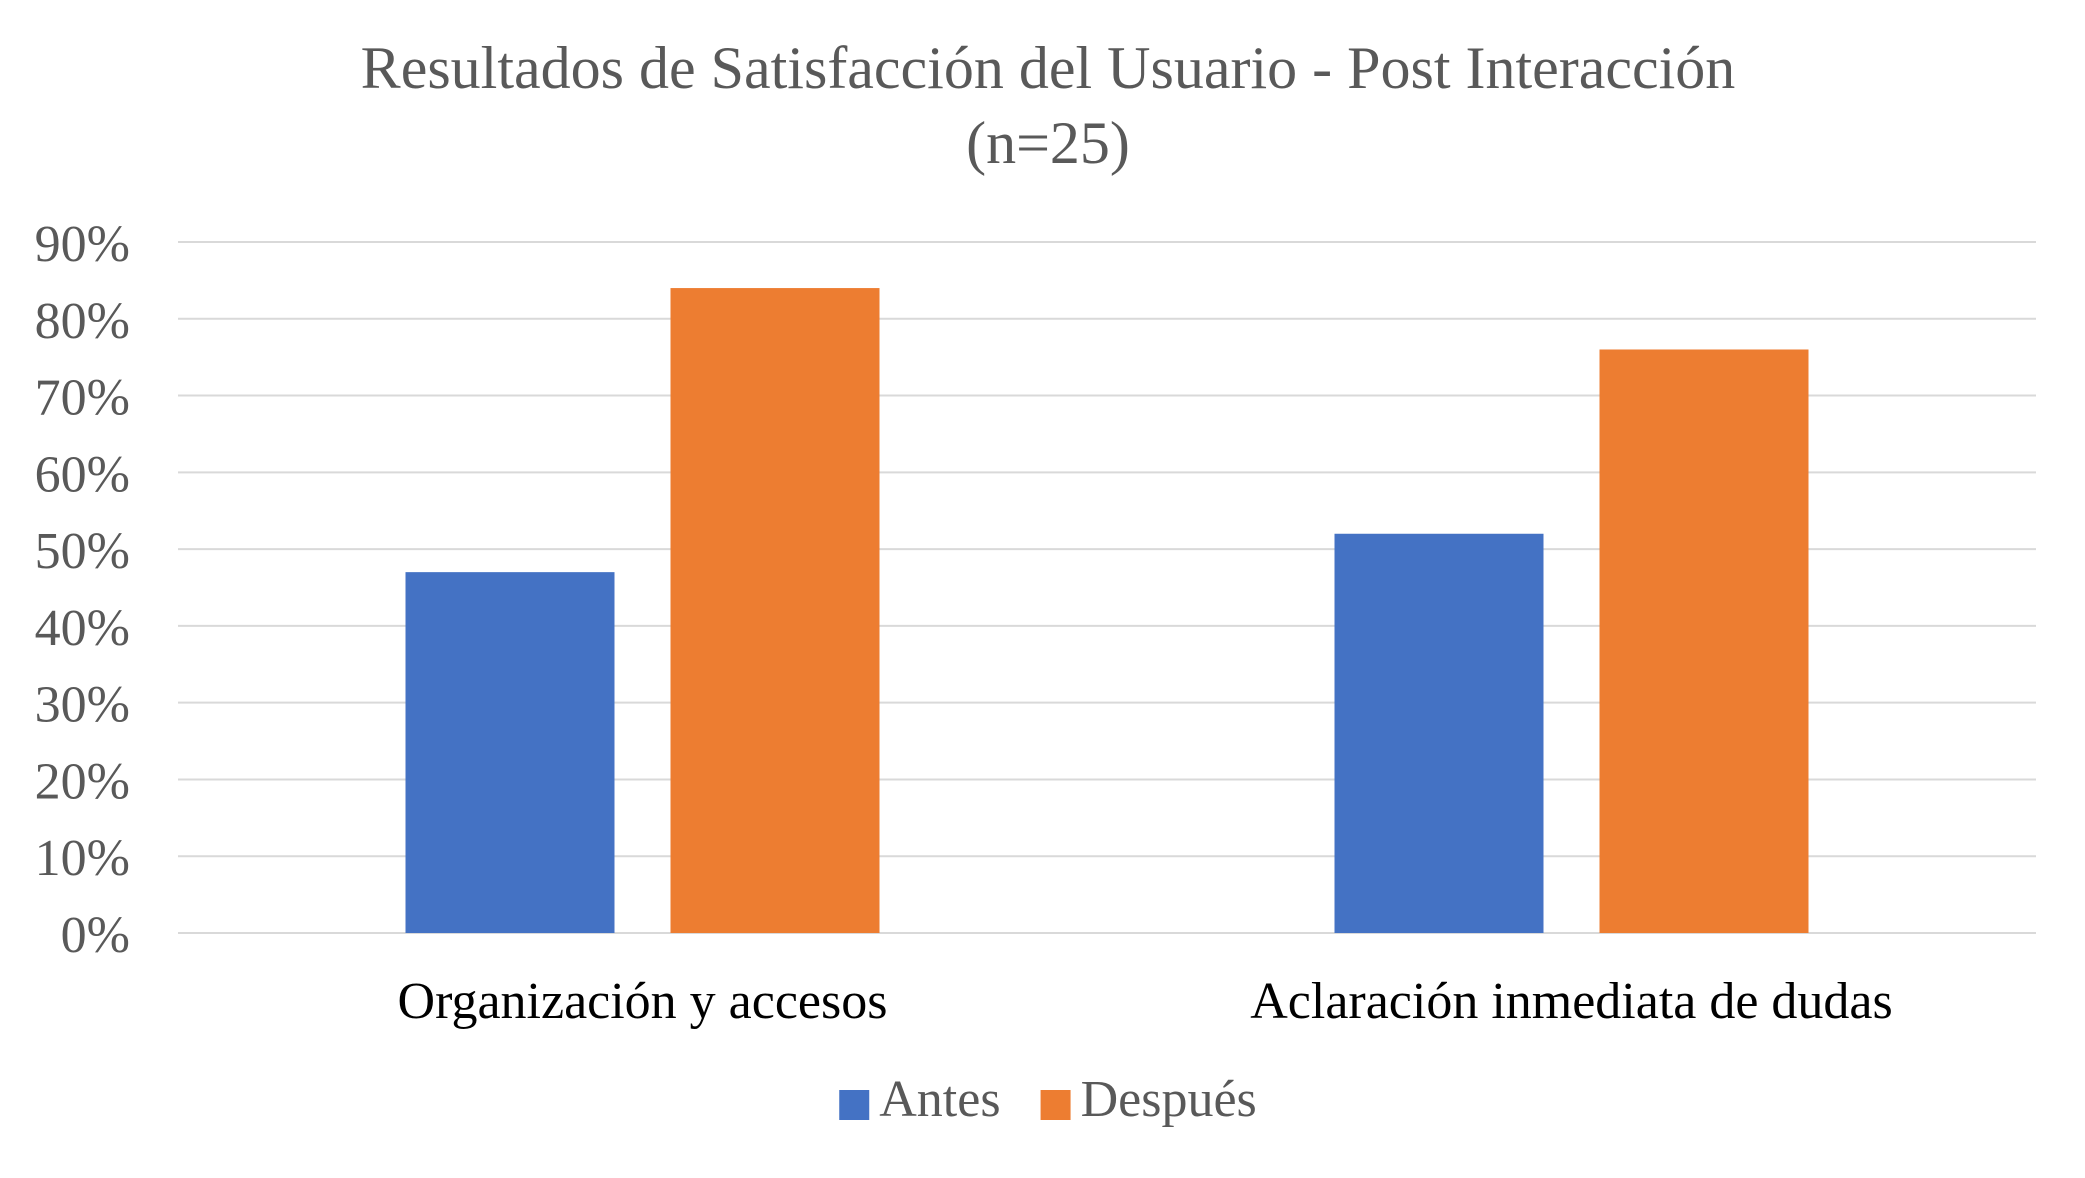 The height and width of the screenshot is (1178, 2085). I want to click on y-tick-label: 10%, so click(82, 858).